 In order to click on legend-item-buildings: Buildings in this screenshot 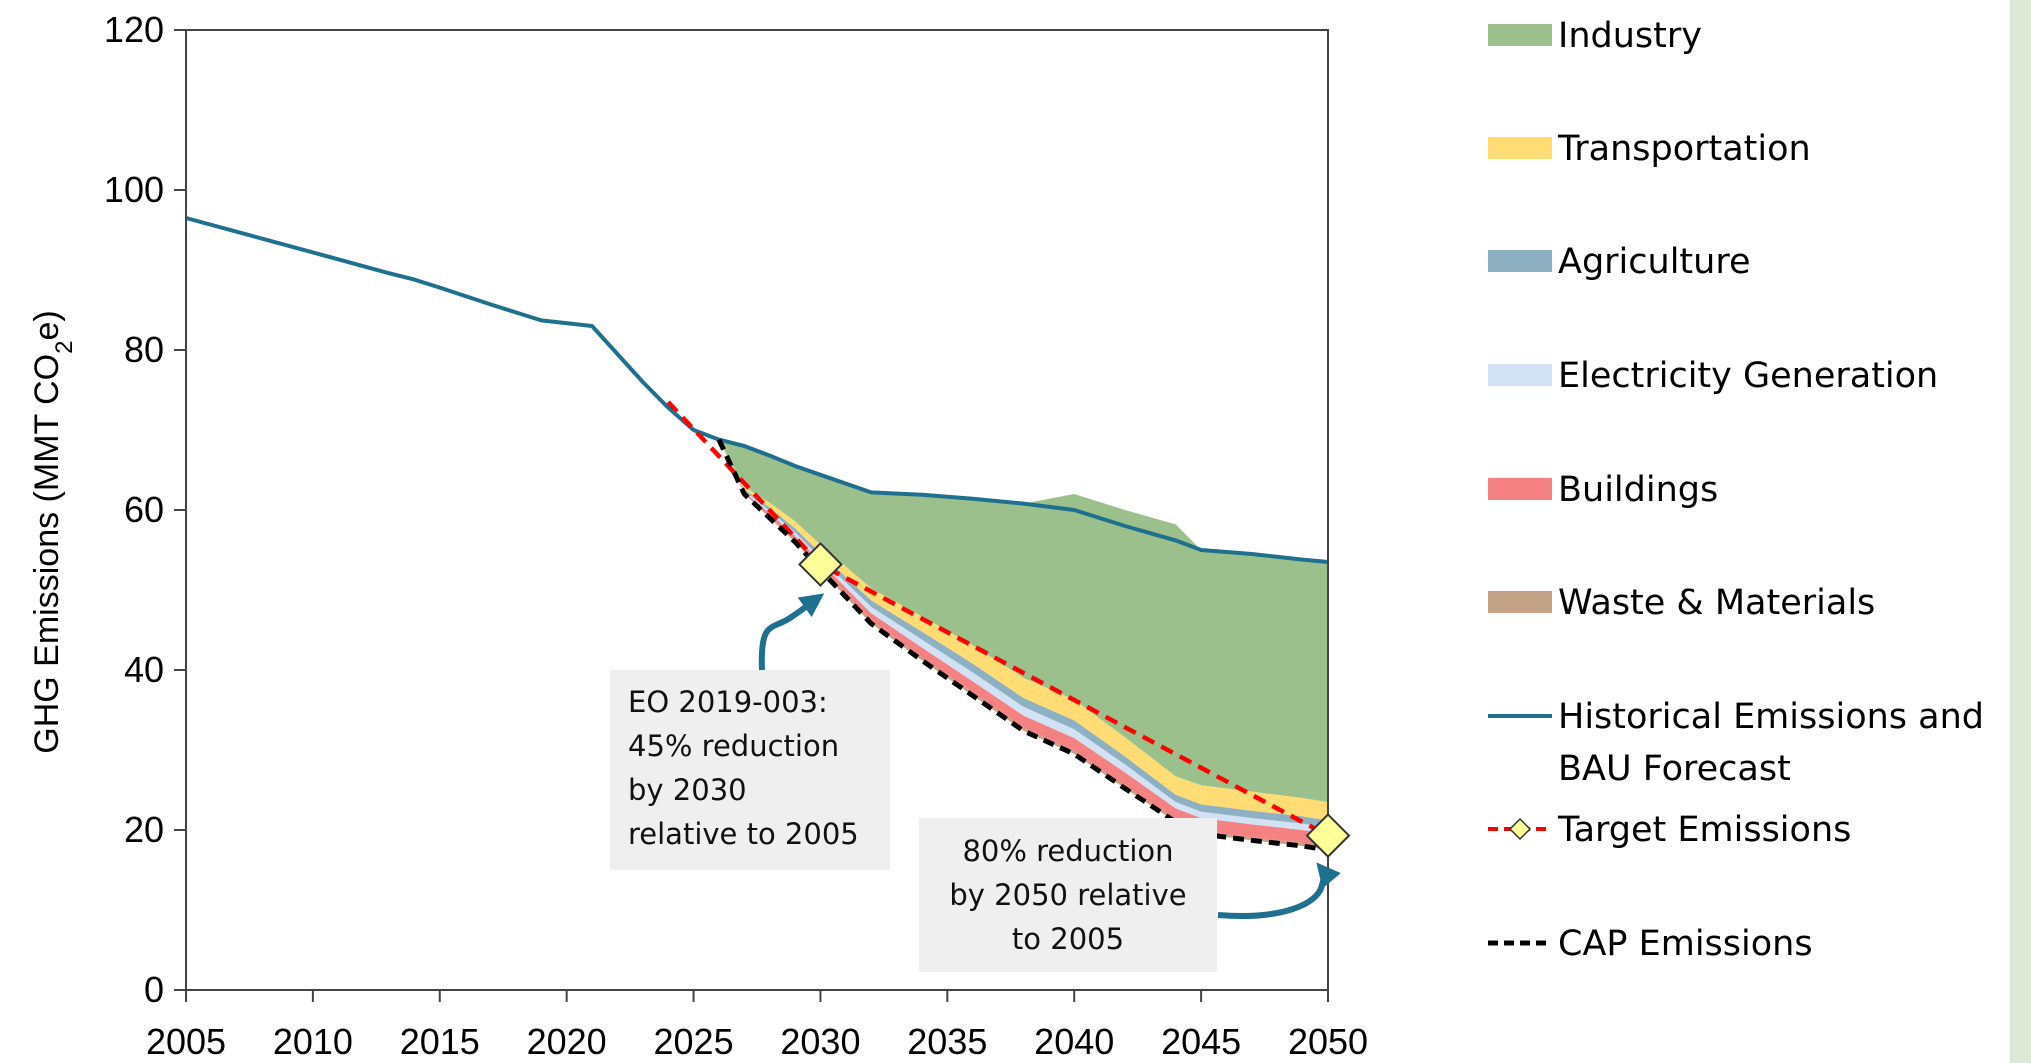, I will do `click(1603, 490)`.